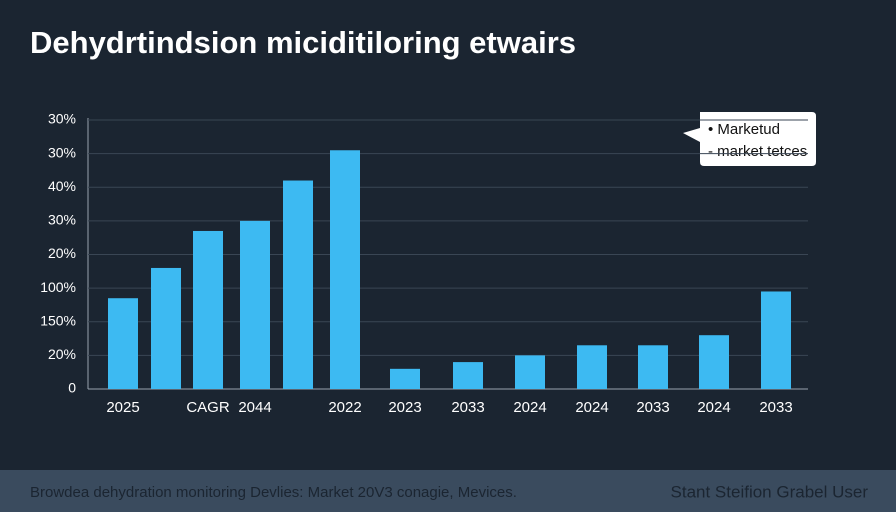 The width and height of the screenshot is (896, 512). I want to click on footer-band, so click(448, 491).